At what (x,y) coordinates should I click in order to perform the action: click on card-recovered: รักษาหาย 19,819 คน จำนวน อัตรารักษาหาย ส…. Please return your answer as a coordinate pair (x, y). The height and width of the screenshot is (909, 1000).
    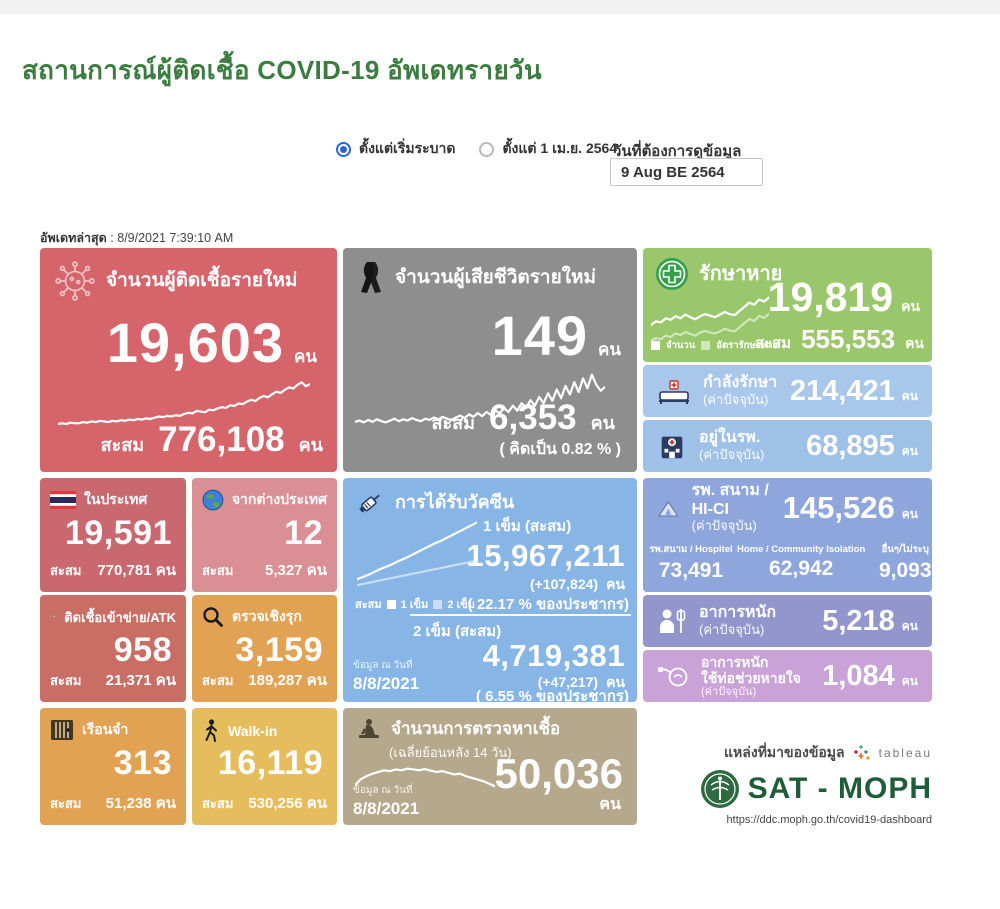
    Looking at the image, I should click on (787, 305).